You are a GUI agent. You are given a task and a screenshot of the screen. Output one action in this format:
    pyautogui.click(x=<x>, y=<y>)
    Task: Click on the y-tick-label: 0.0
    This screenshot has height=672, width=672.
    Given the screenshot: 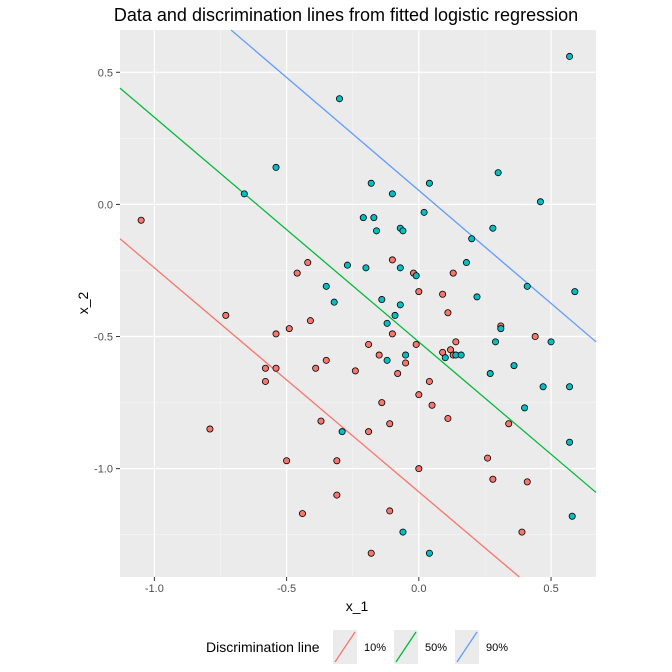 What is the action you would take?
    pyautogui.click(x=105, y=205)
    